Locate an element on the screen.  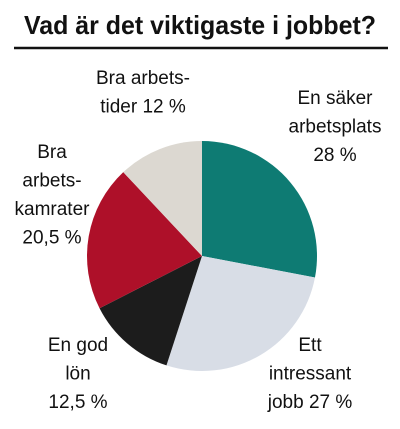
label-line: tider is located at coordinates (119, 107).